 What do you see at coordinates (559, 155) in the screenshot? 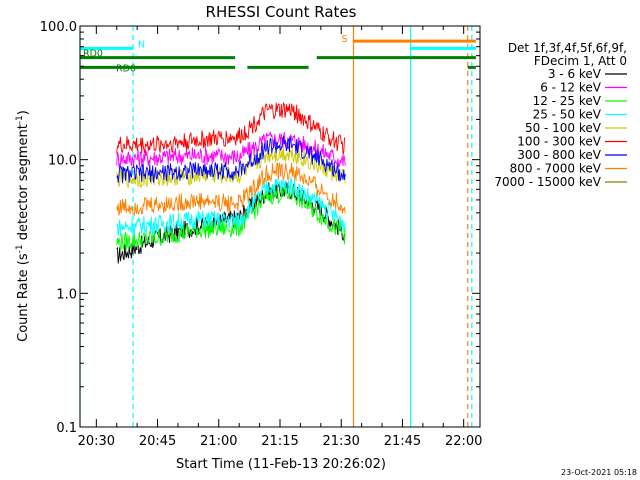
I see `legend-label-300-800-kev: 300 - 800 keV` at bounding box center [559, 155].